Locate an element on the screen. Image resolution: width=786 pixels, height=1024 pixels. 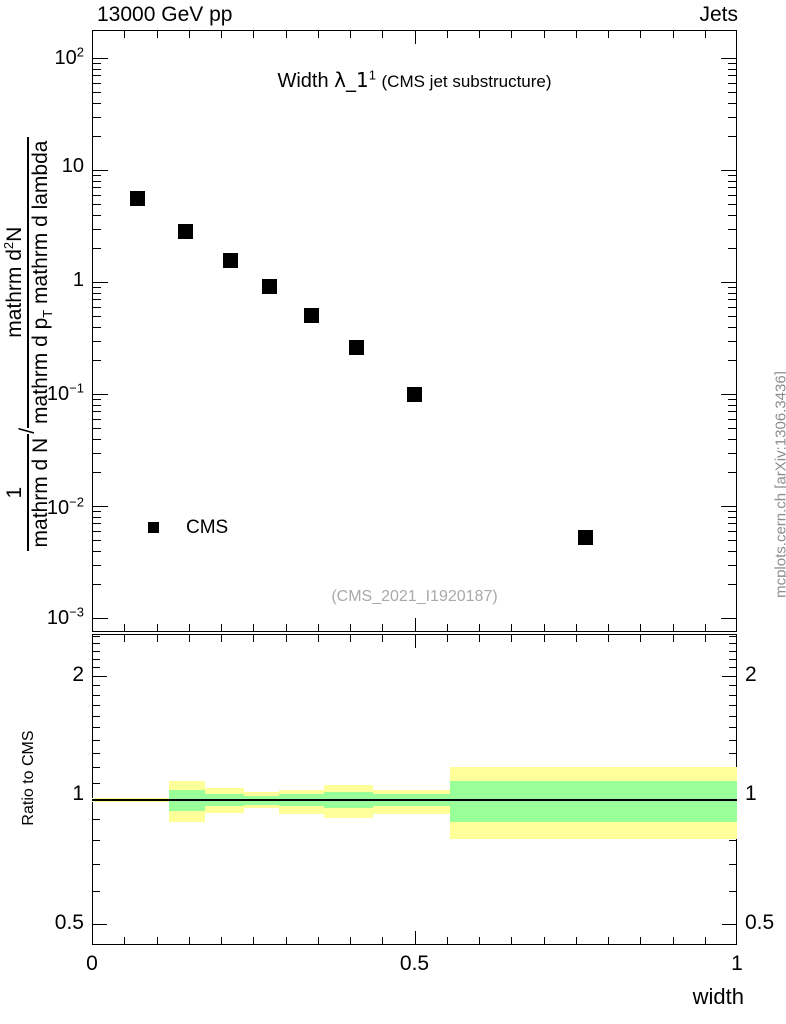
y-axis-inner-num-exponent: 2 is located at coordinates (9, 245).